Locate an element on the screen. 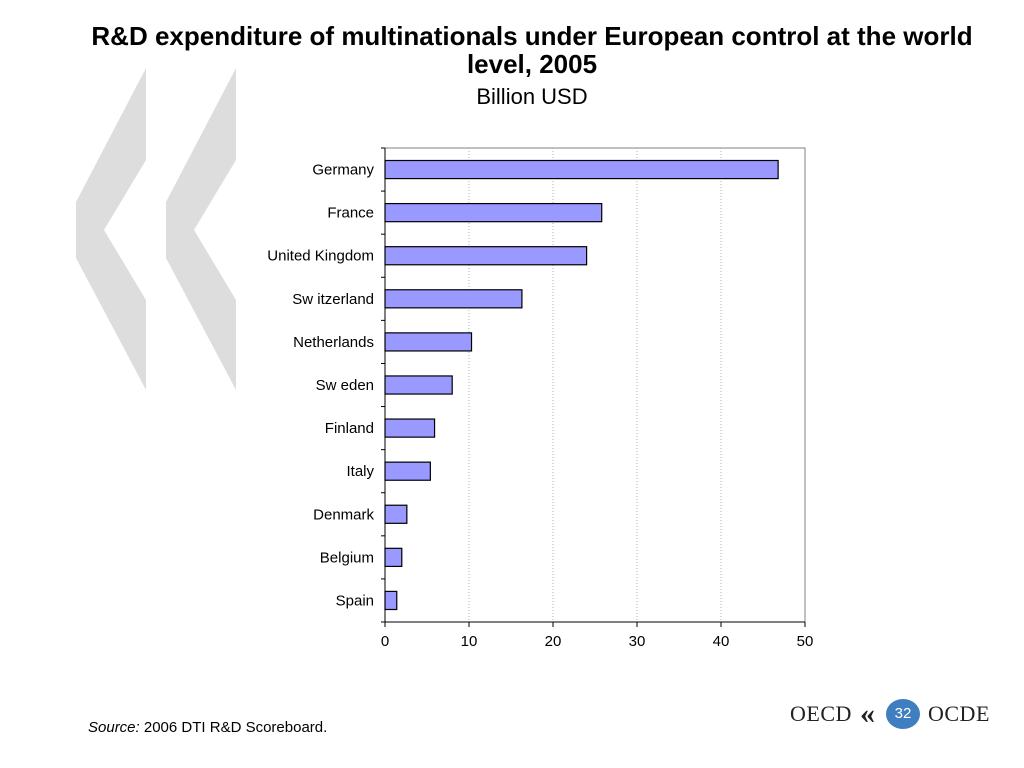  category-label-6: Finland is located at coordinates (349, 428).